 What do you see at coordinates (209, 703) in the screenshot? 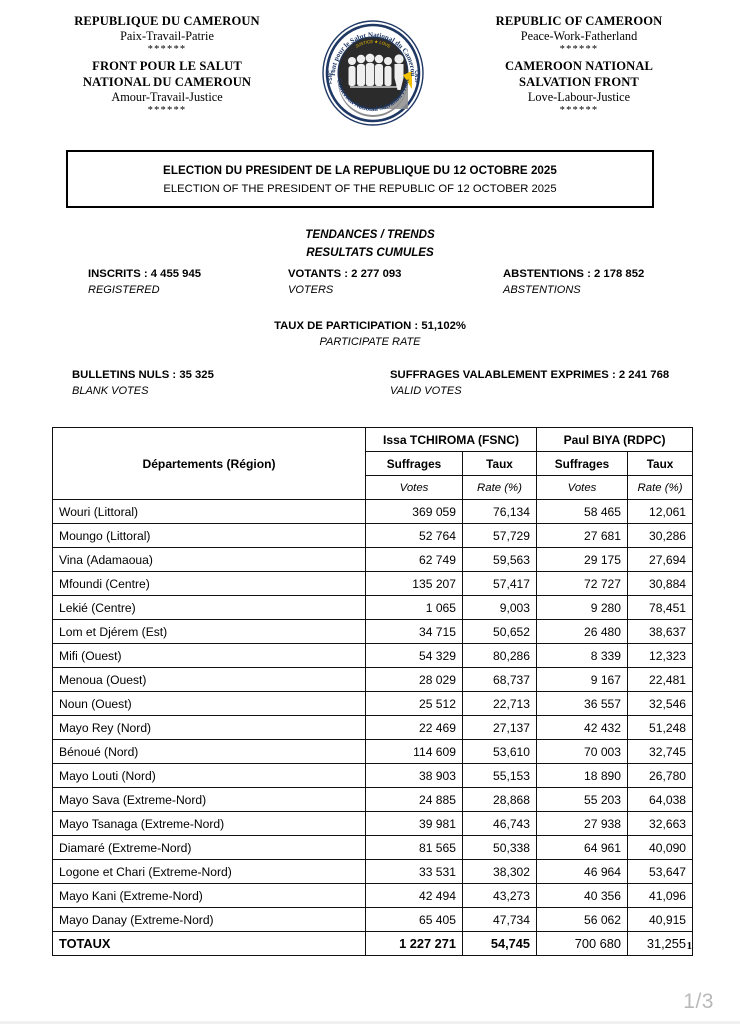
I see `cell-department: Noun (Ouest)` at bounding box center [209, 703].